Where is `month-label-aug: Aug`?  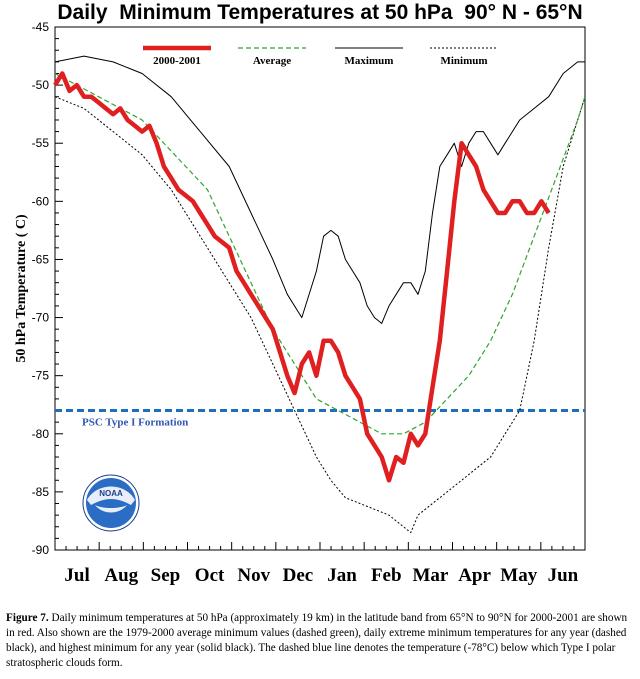
month-label-aug: Aug is located at coordinates (121, 575).